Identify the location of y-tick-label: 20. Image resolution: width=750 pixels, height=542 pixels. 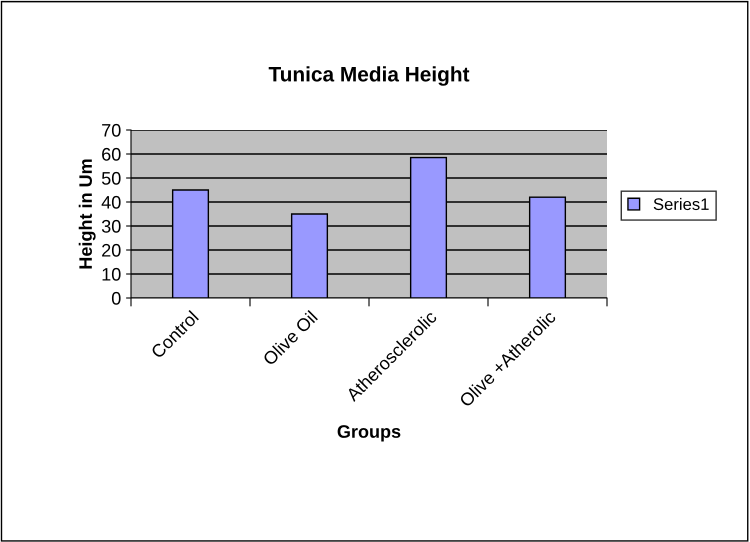
(111, 250).